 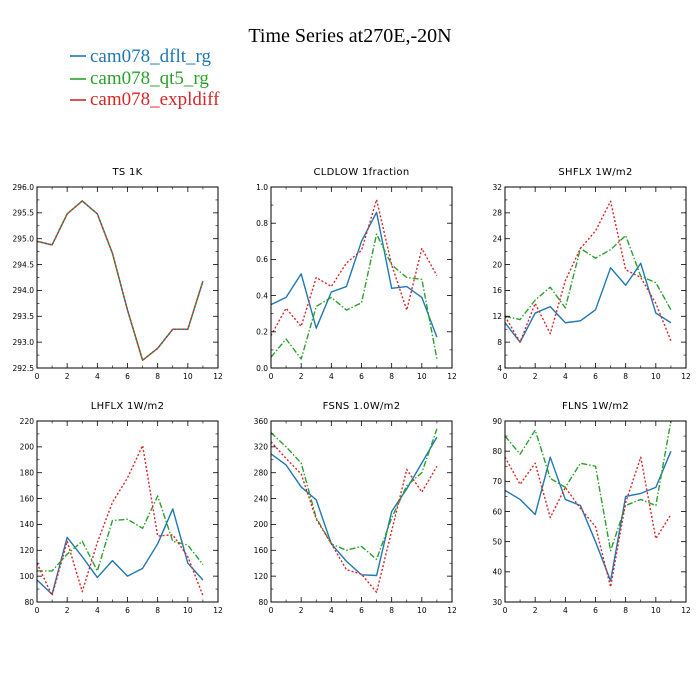 What do you see at coordinates (499, 368) in the screenshot?
I see `y-tick-label: 4` at bounding box center [499, 368].